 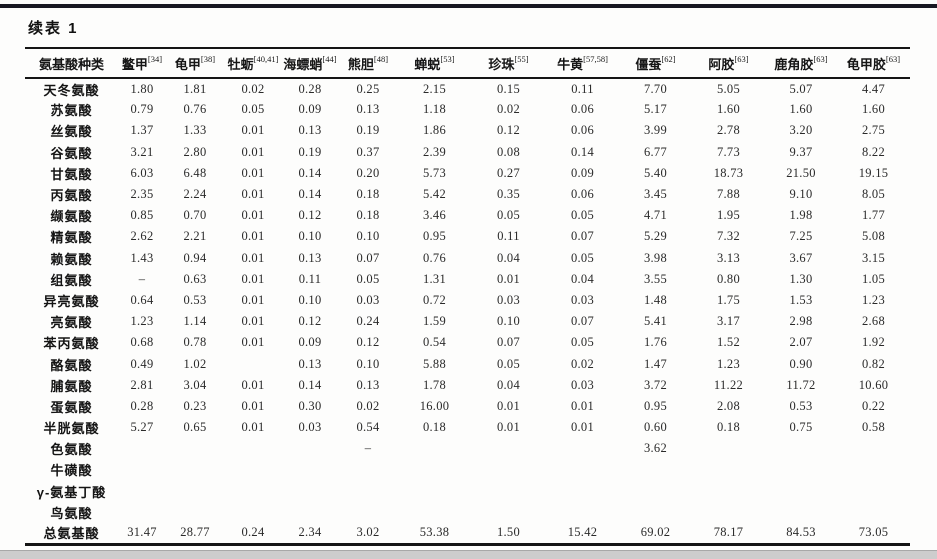 I want to click on cell-value: 1.43, so click(x=142, y=257).